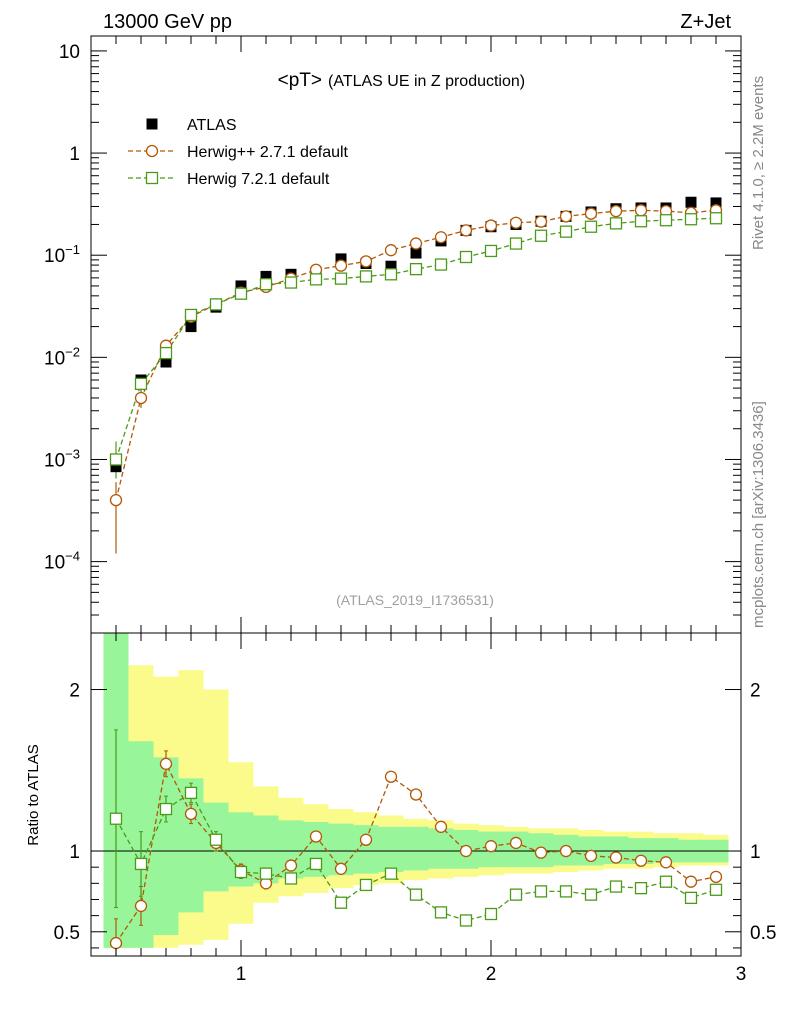  I want to click on main-y-tick-label: 10⁻⁴, so click(62, 561).